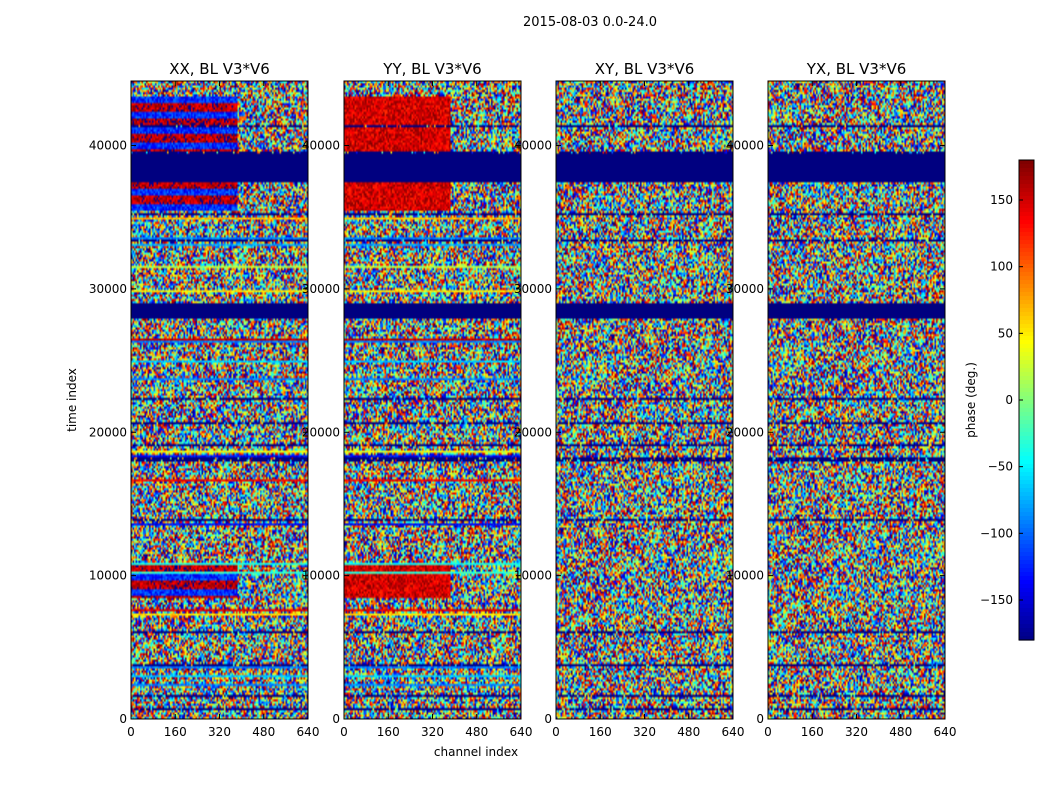 Image resolution: width=1050 pixels, height=800 pixels. I want to click on colorbar-tick-label: 100, so click(1001, 267).